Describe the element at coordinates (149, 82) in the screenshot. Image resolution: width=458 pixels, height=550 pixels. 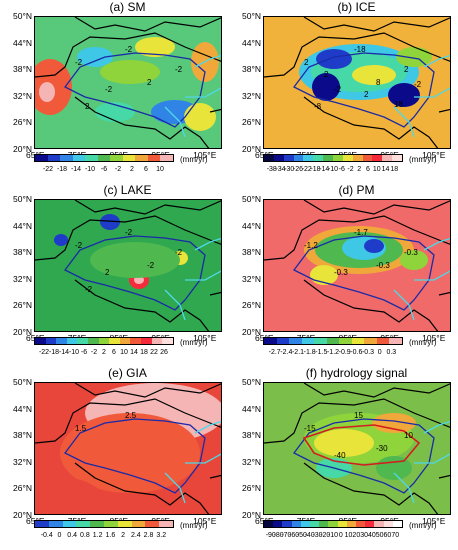
I see `contour-label: 2` at that location.